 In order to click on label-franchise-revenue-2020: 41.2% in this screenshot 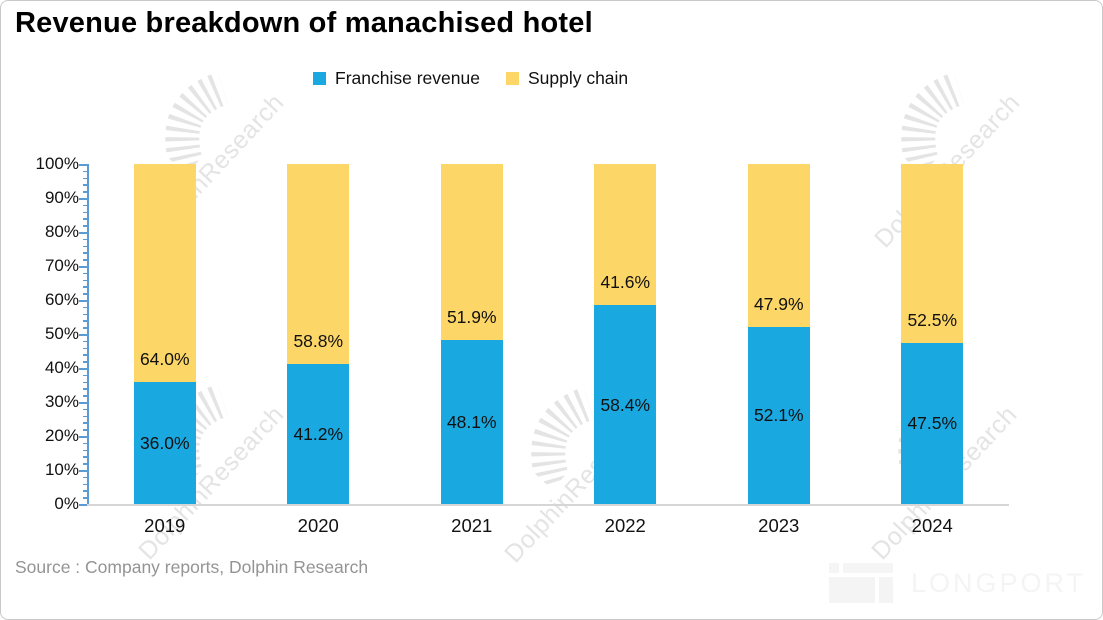, I will do `click(318, 433)`.